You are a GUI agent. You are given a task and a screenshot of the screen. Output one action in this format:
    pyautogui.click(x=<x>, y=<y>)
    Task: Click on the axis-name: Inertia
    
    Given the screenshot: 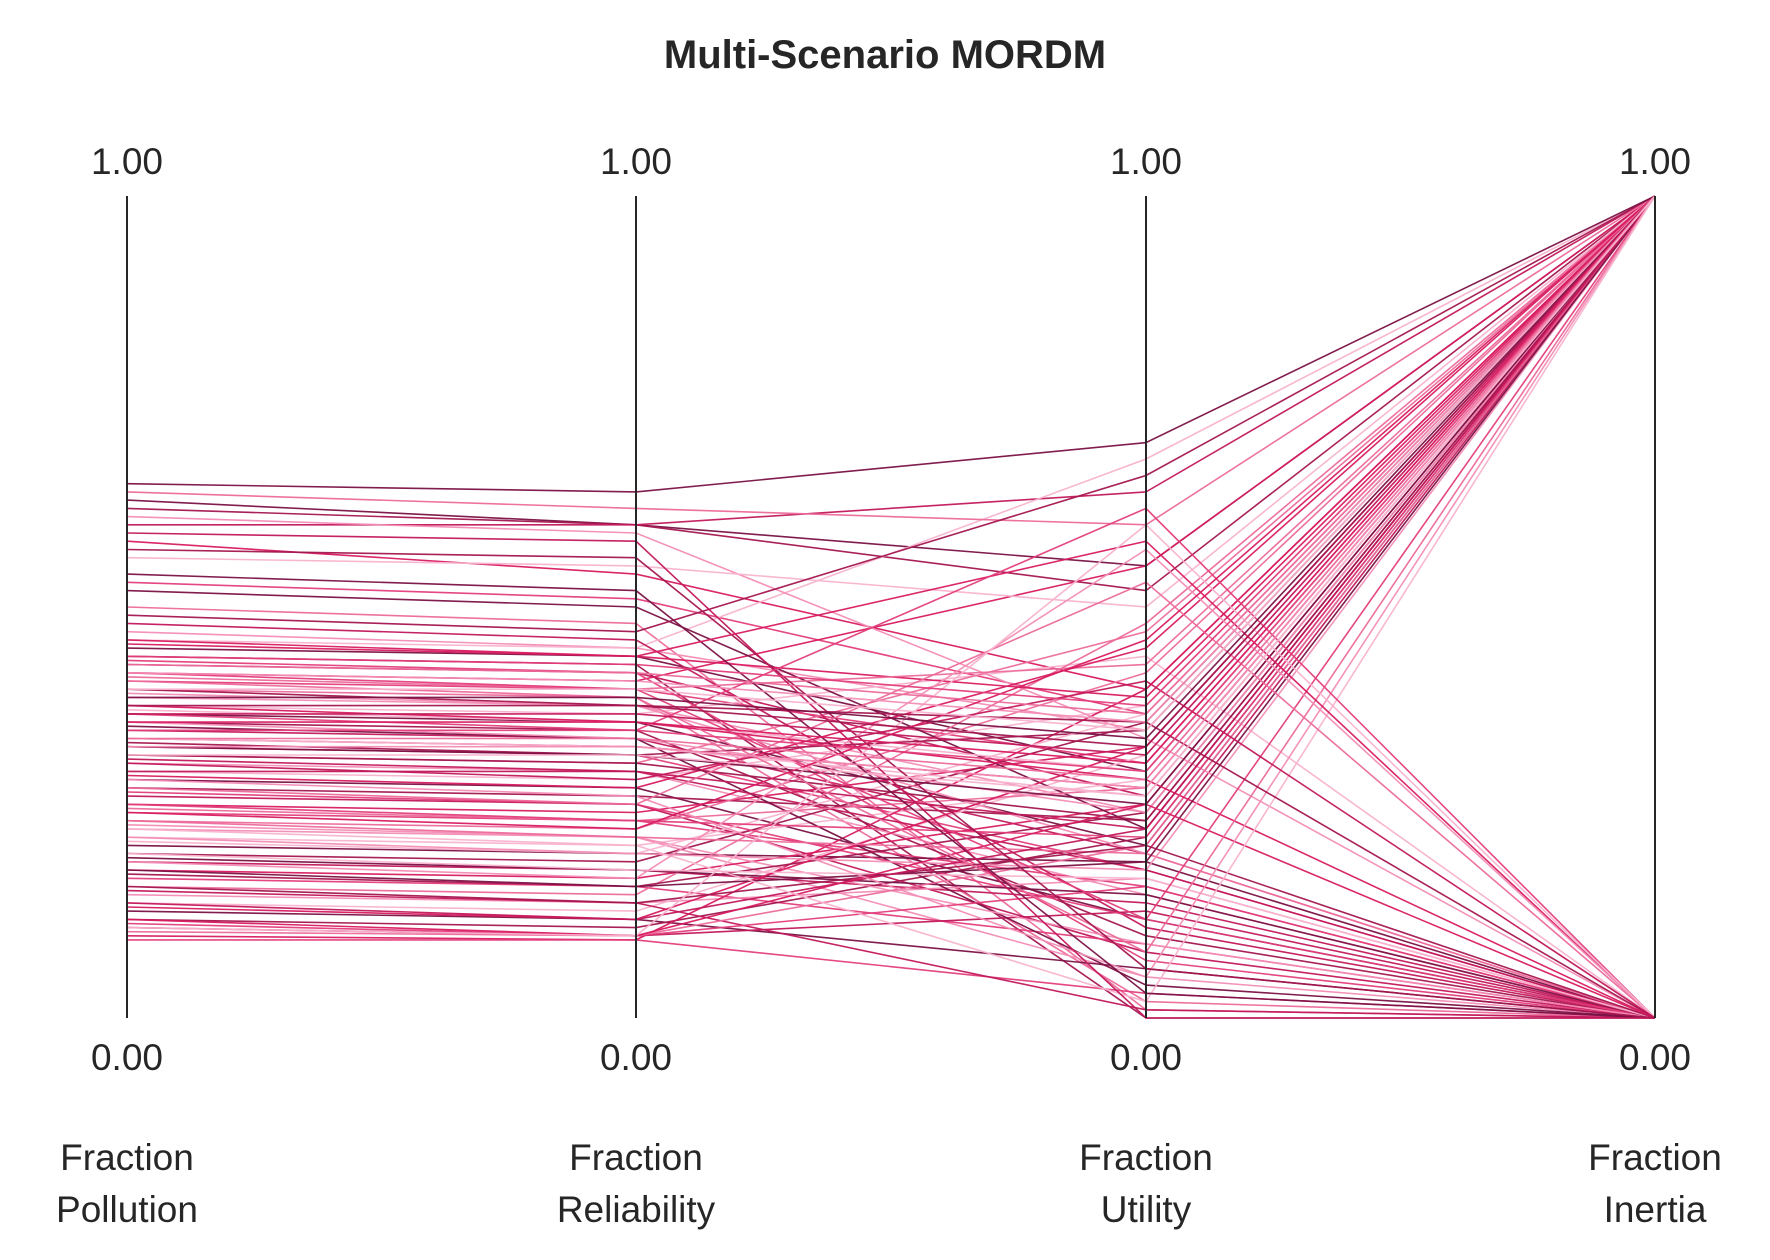 What is the action you would take?
    pyautogui.click(x=1655, y=1209)
    